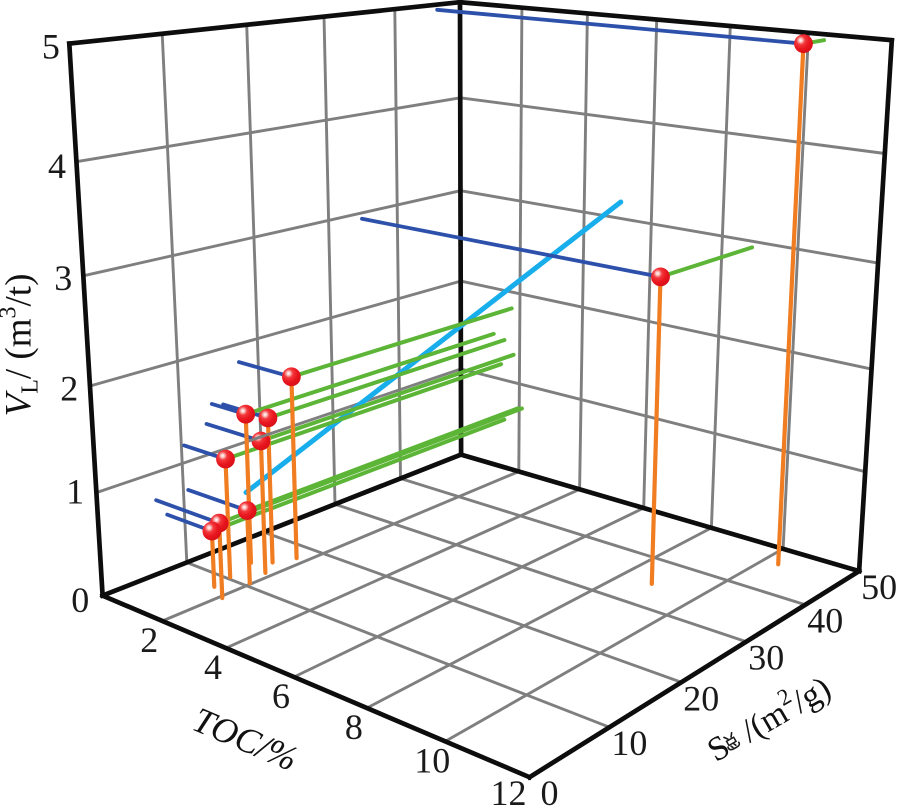 The width and height of the screenshot is (898, 807). Describe the element at coordinates (701, 698) in the screenshot. I see `svg-text: 20` at that location.